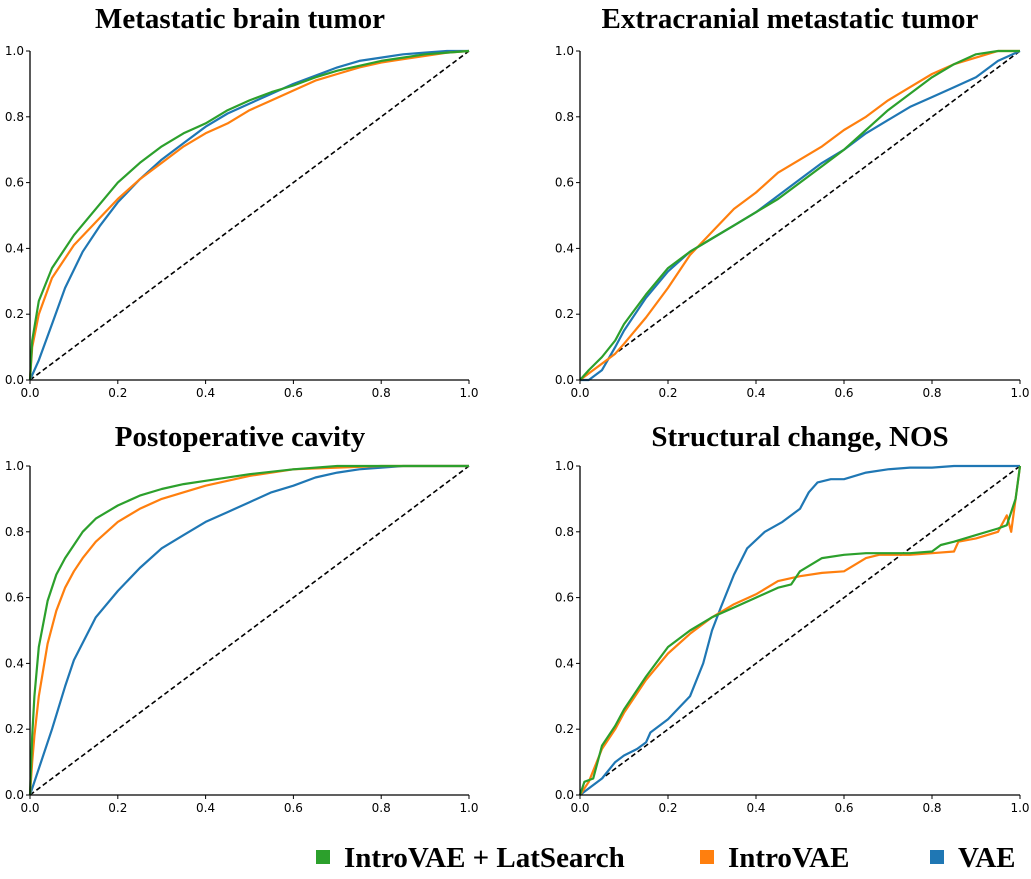 The width and height of the screenshot is (1031, 879). I want to click on legend-item-introvae: IntroVAE, so click(774, 858).